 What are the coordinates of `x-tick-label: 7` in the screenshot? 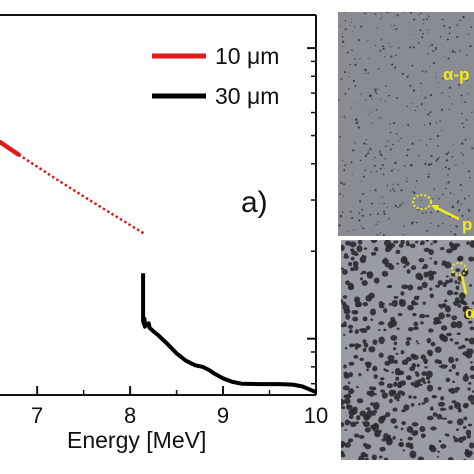 It's located at (37, 415).